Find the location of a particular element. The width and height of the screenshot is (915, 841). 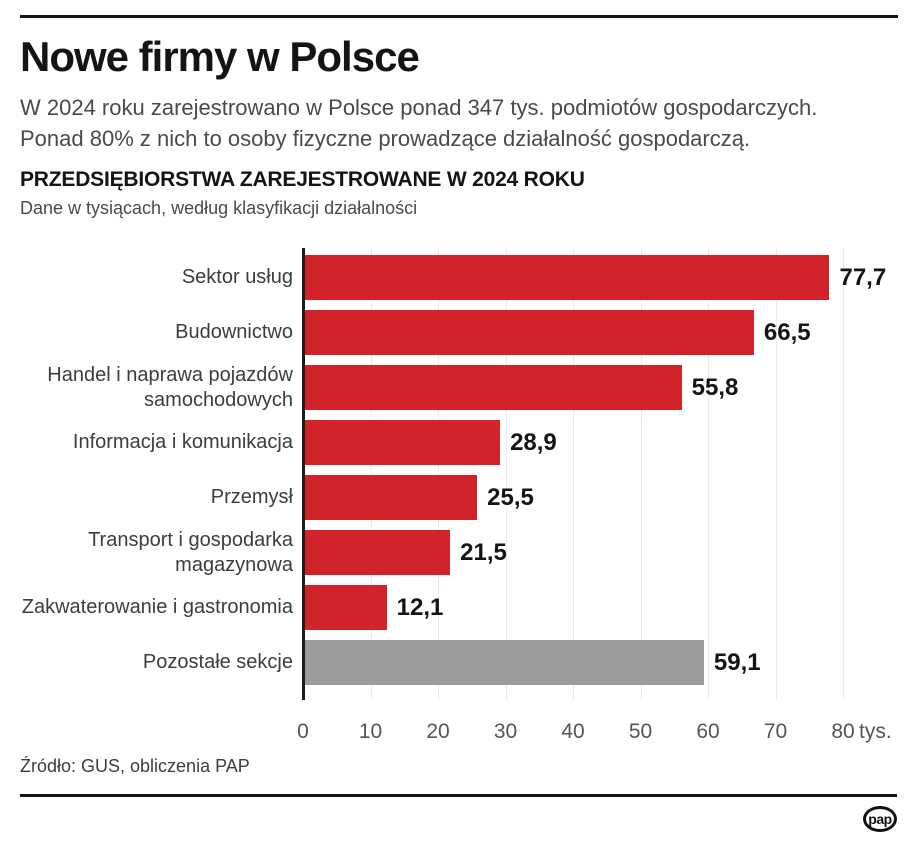

category-label: Zakwaterowanie i gastronomia is located at coordinates (146, 607).